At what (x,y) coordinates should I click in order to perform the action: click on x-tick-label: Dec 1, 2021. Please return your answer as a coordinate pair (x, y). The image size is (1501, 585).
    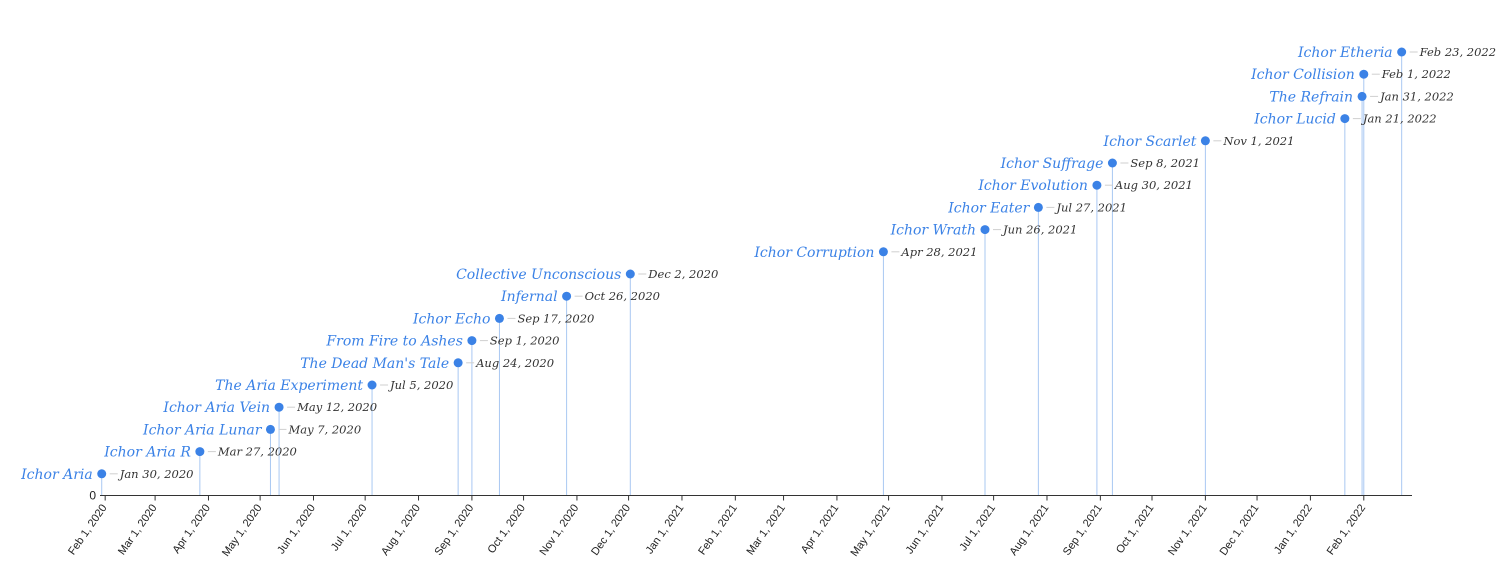
    Looking at the image, I should click on (1240, 529).